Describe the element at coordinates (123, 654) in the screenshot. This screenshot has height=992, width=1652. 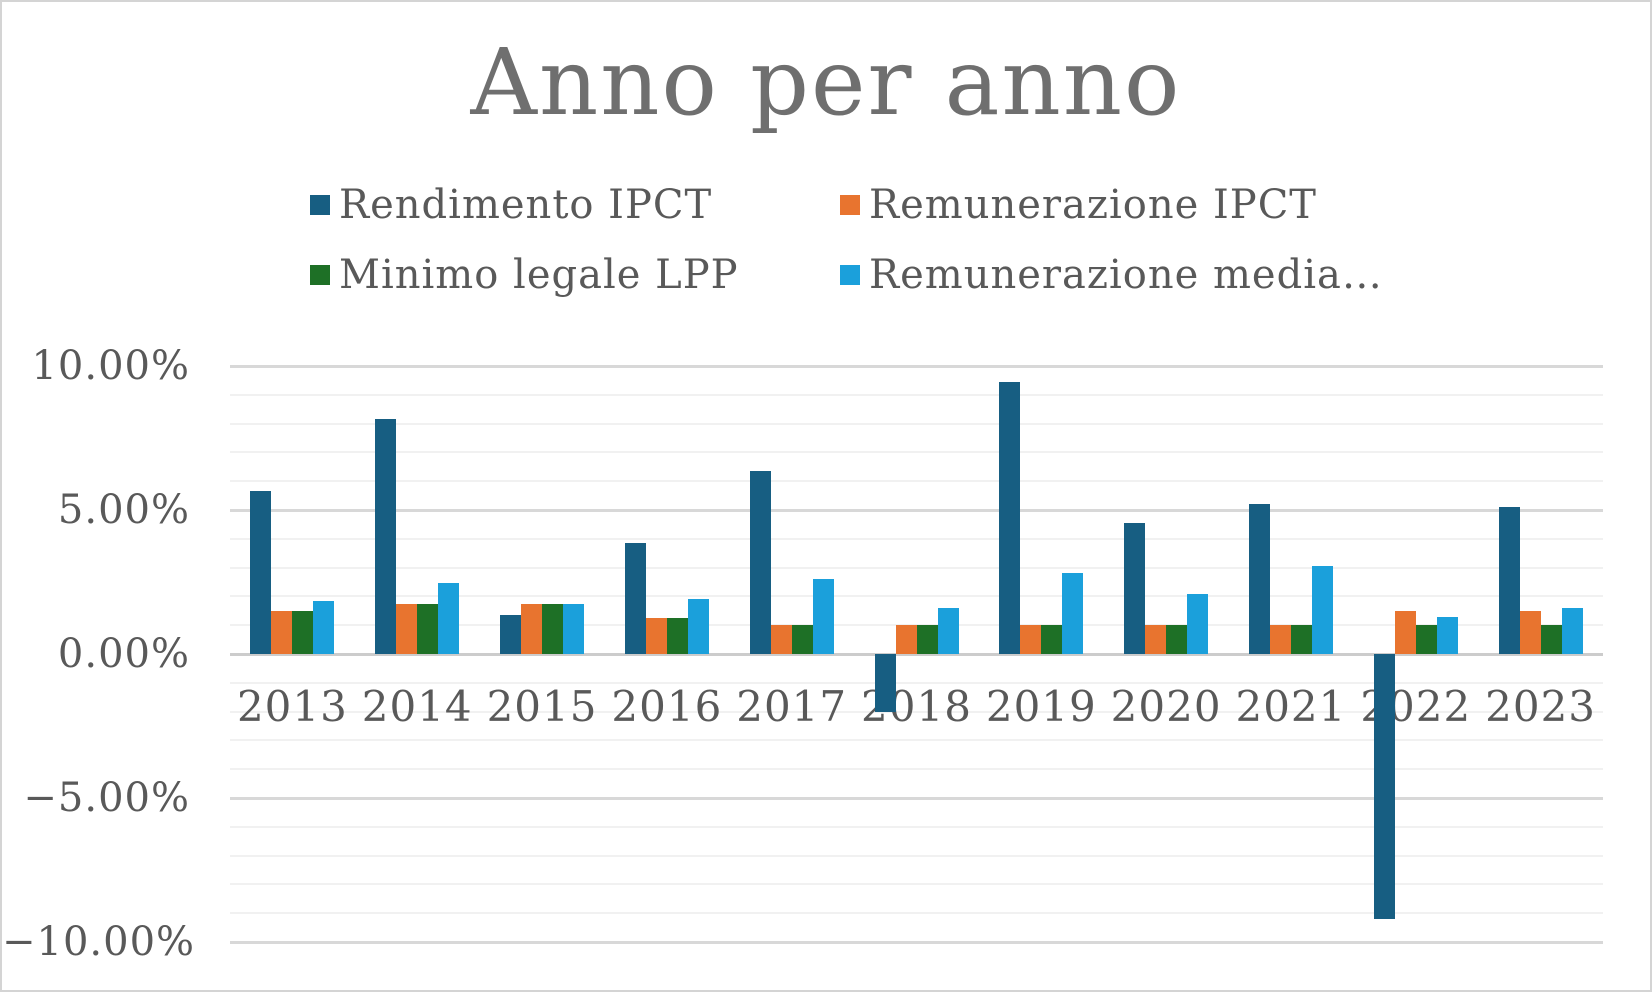
I see `y-axis-label: 0.00%` at that location.